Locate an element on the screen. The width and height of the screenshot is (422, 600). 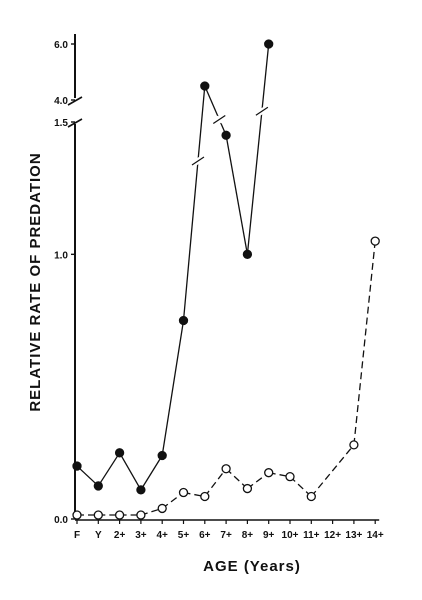
x-tick-label: 4+ is located at coordinates (162, 535).